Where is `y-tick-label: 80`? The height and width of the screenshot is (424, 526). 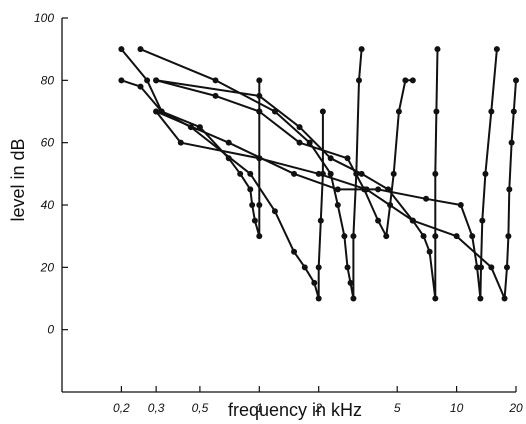 y-tick-label: 80 is located at coordinates (48, 80).